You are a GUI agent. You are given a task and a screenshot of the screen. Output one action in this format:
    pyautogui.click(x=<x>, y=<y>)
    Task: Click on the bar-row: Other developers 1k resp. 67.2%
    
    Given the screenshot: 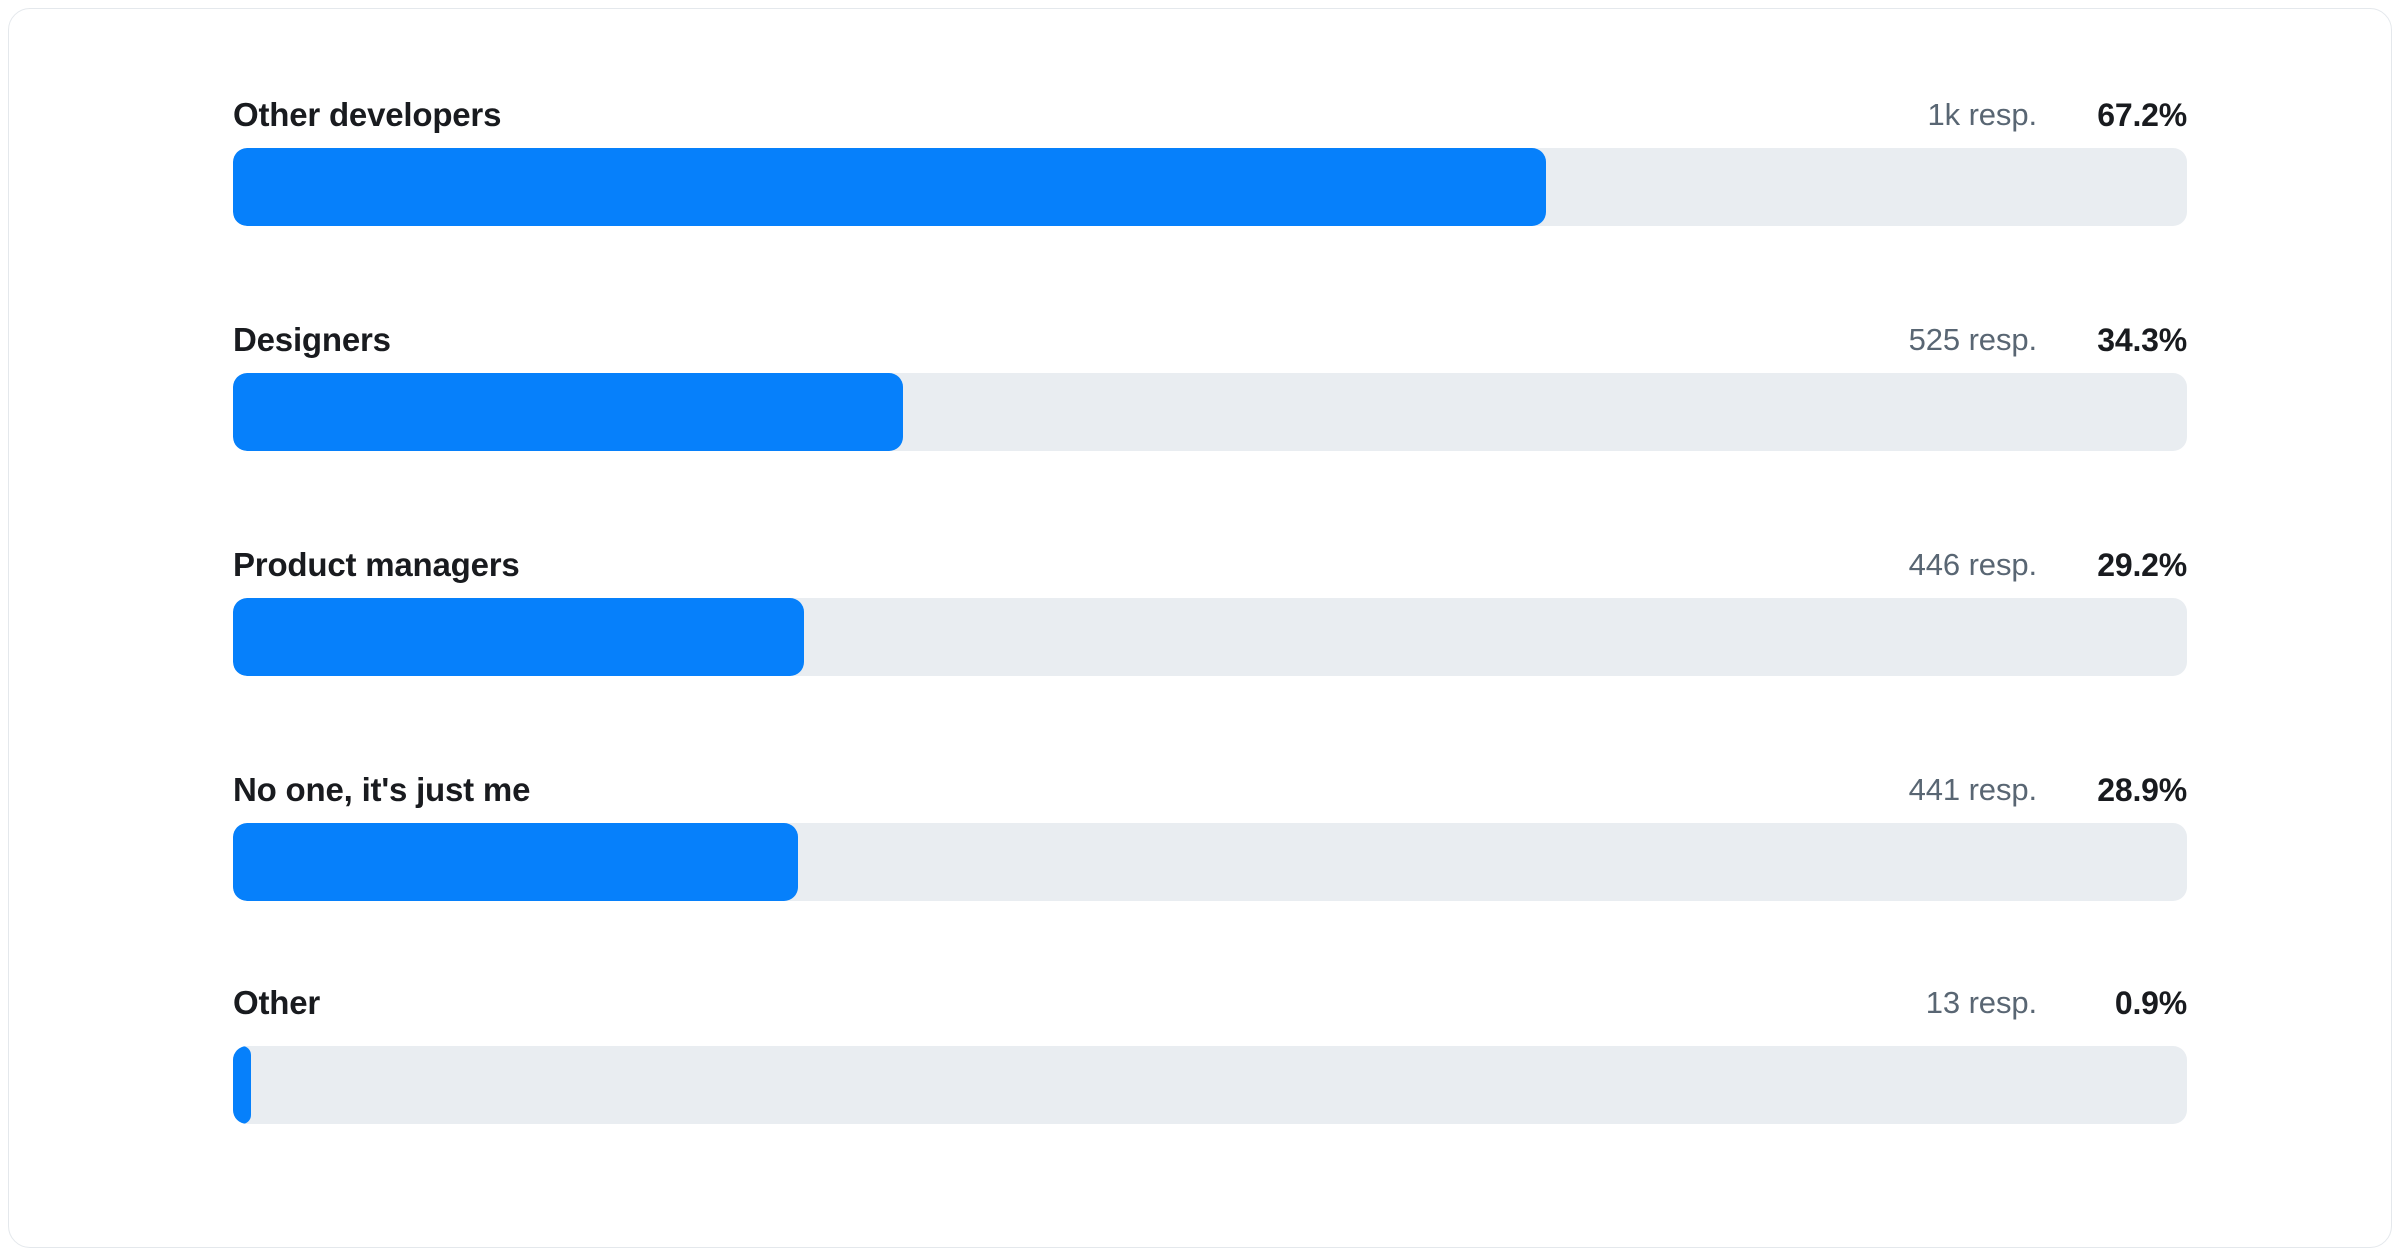 What is the action you would take?
    pyautogui.click(x=1210, y=156)
    